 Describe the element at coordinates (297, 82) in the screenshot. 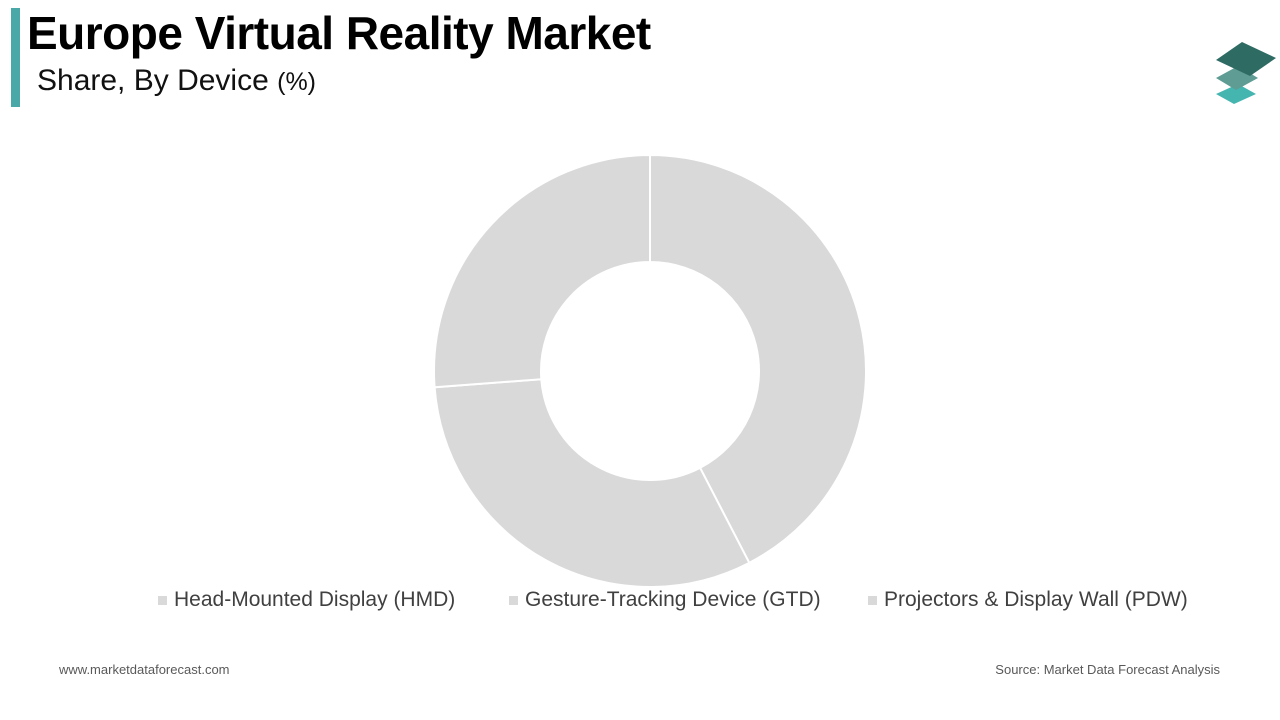

I see `subtitle-unit: (%)` at that location.